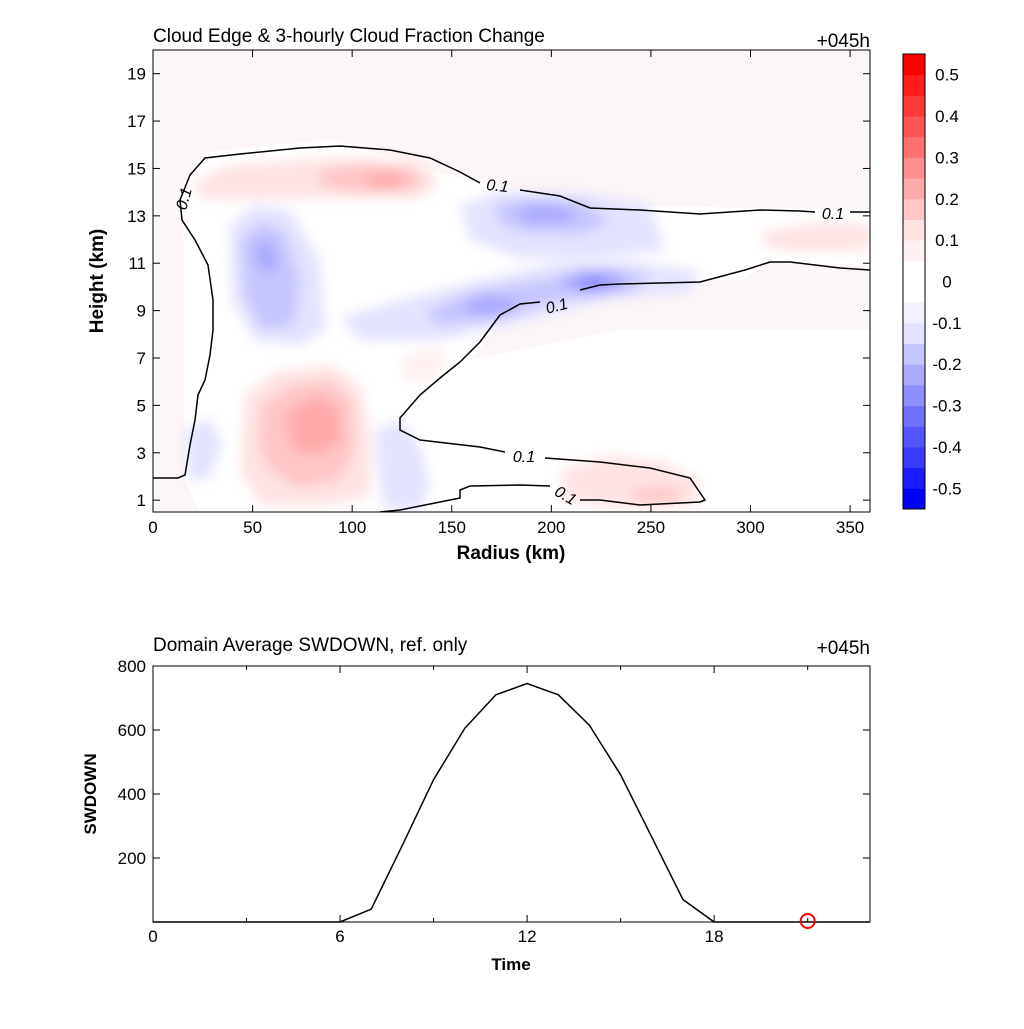 The width and height of the screenshot is (1024, 1029). What do you see at coordinates (947, 199) in the screenshot?
I see `colorbar-label: 0.2` at bounding box center [947, 199].